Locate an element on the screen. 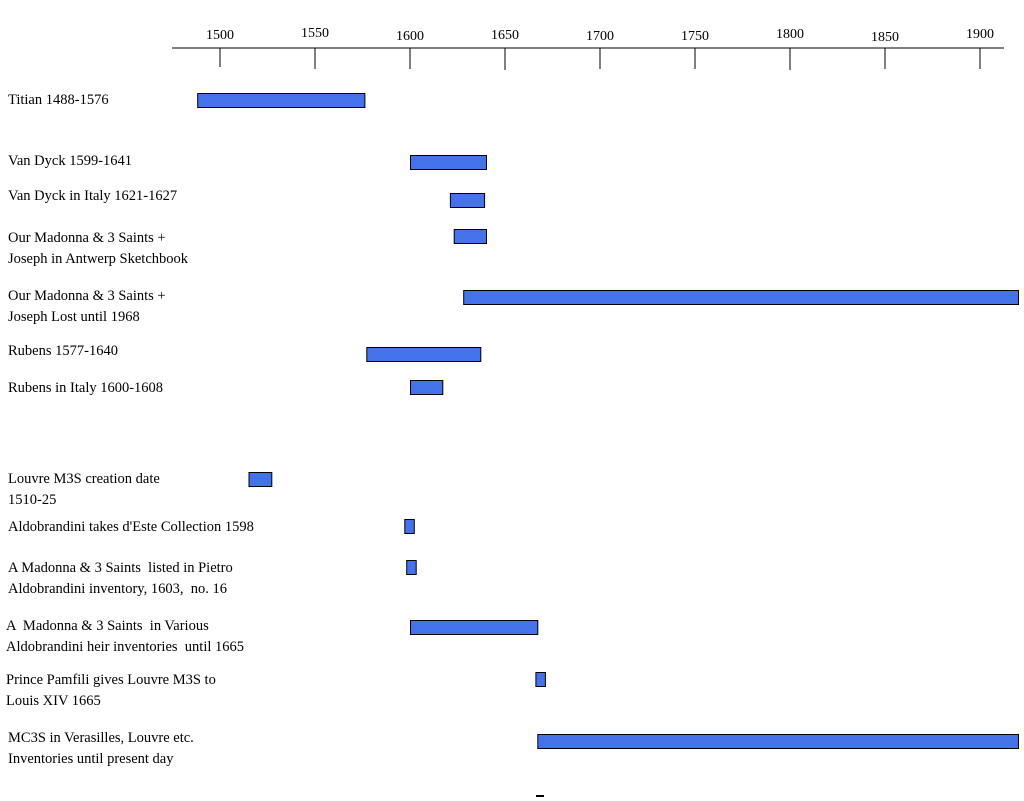  row-label-line: Aldobrandini inventory, 1603, no. 16 is located at coordinates (117, 589).